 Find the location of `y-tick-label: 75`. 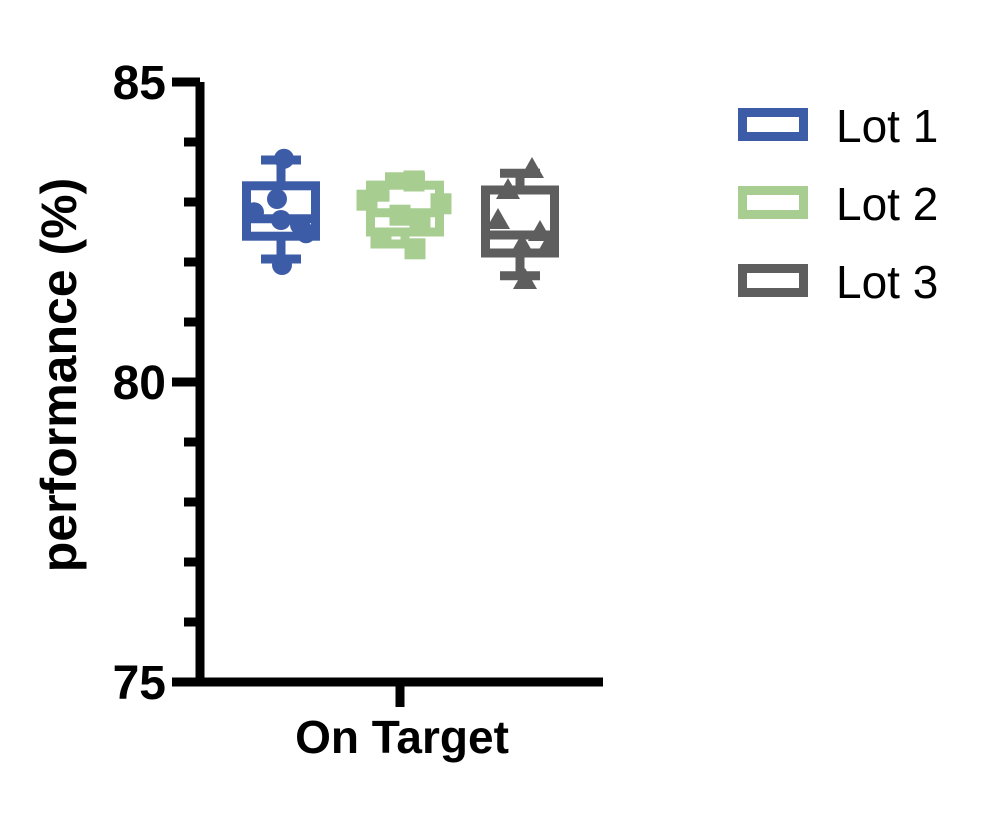

y-tick-label: 75 is located at coordinates (139, 683).